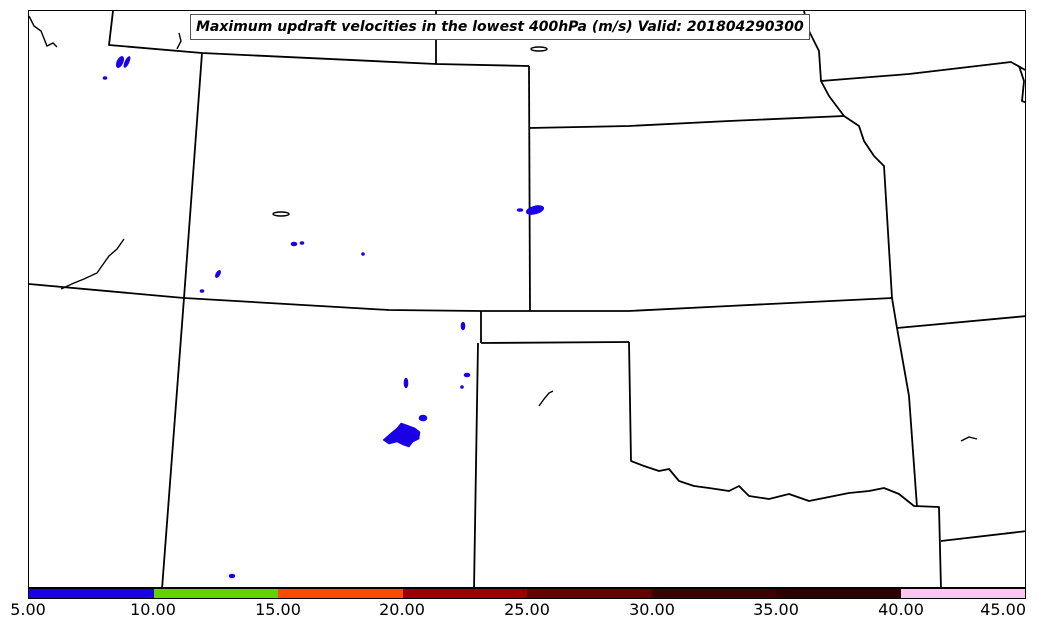  Describe the element at coordinates (92, 264) in the screenshot. I see `lake-snake` at that location.